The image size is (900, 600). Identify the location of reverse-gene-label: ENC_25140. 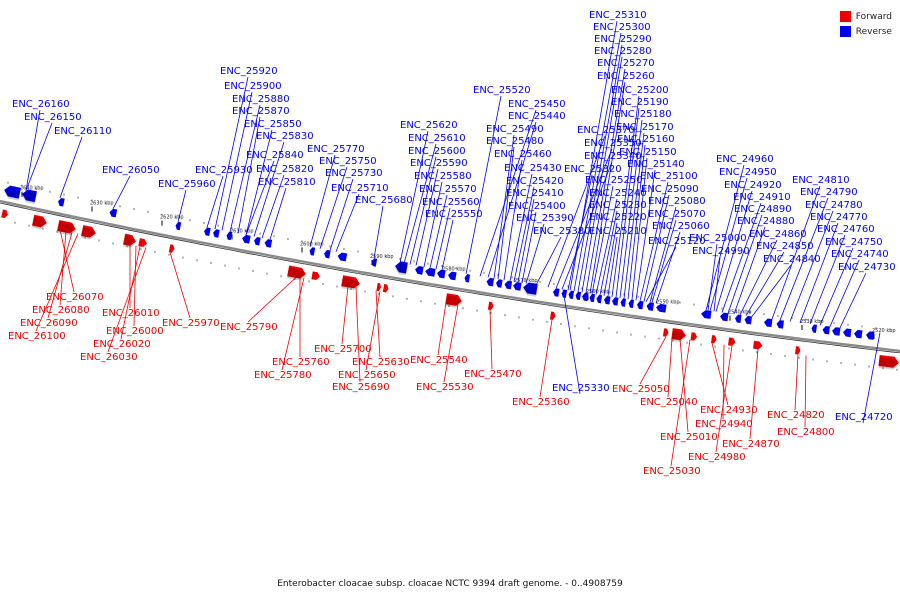
(656, 164).